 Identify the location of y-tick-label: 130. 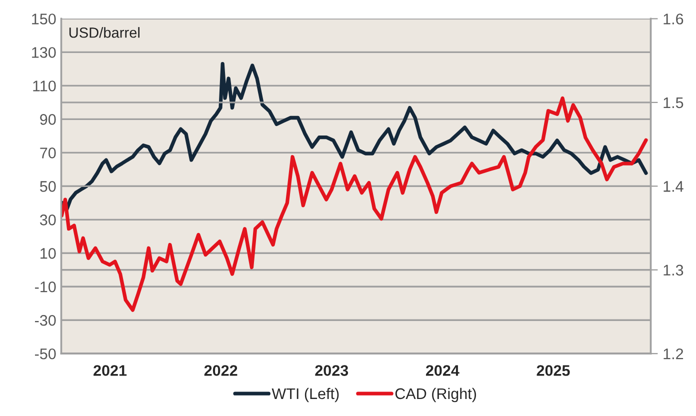
(44, 52).